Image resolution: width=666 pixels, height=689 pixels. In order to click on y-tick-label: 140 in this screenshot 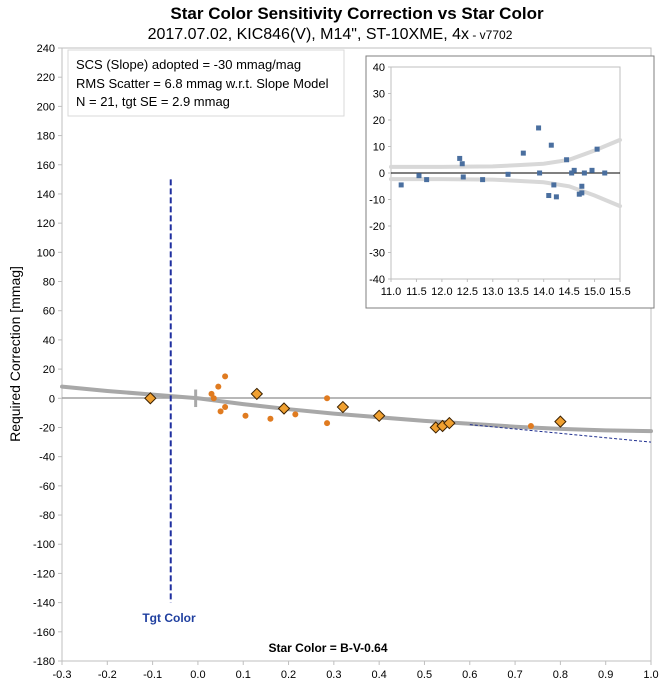, I will do `click(46, 195)`.